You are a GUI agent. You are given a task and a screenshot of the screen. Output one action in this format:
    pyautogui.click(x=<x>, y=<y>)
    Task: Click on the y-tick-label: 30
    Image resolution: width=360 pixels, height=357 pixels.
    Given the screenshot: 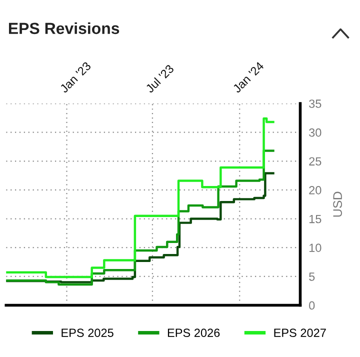 What is the action you would take?
    pyautogui.click(x=315, y=132)
    